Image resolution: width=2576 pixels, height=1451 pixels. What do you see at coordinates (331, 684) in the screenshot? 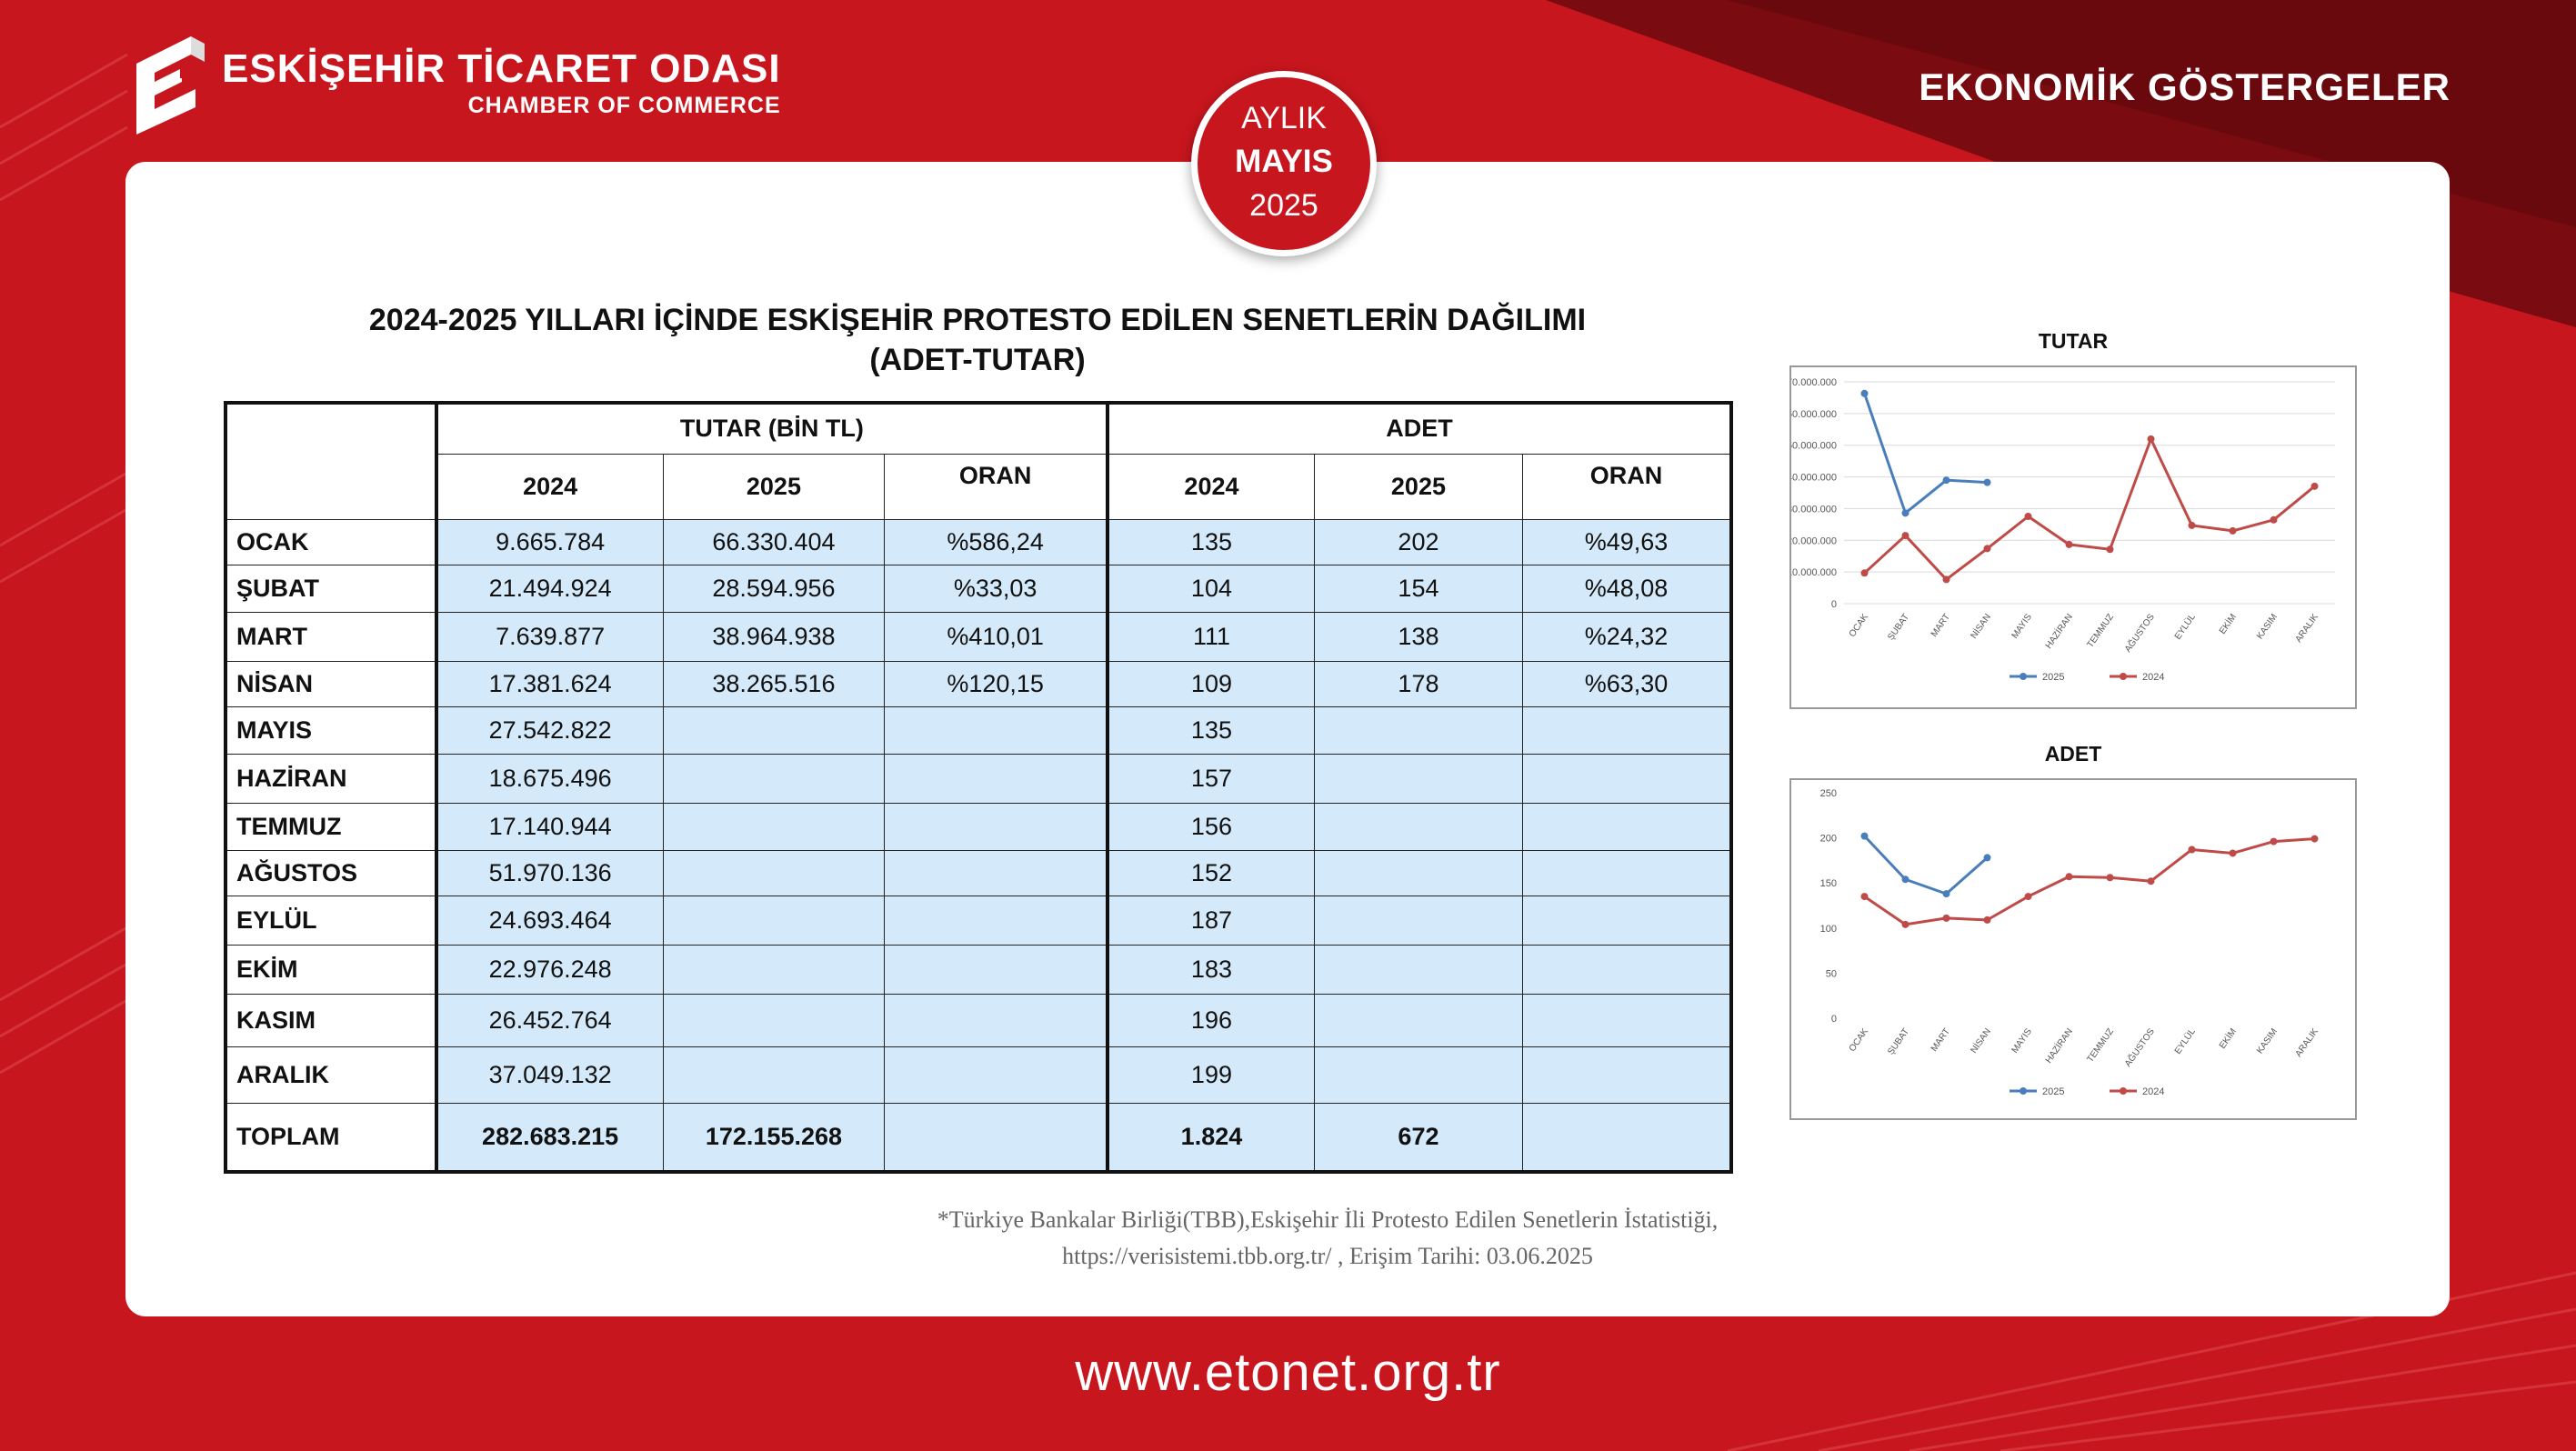
I see `row-month-label: NİSAN` at bounding box center [331, 684].